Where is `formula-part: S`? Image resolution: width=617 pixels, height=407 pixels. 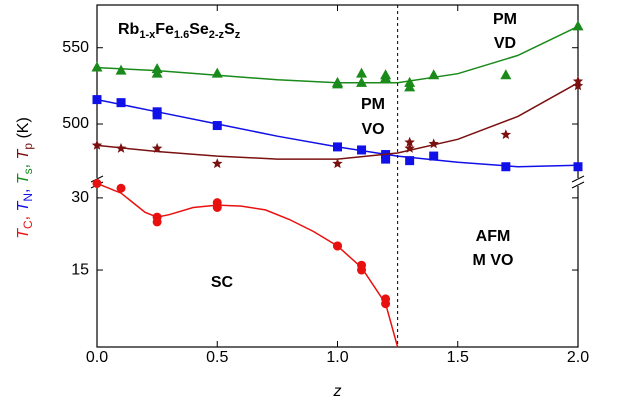
formula-part: S is located at coordinates (229, 29).